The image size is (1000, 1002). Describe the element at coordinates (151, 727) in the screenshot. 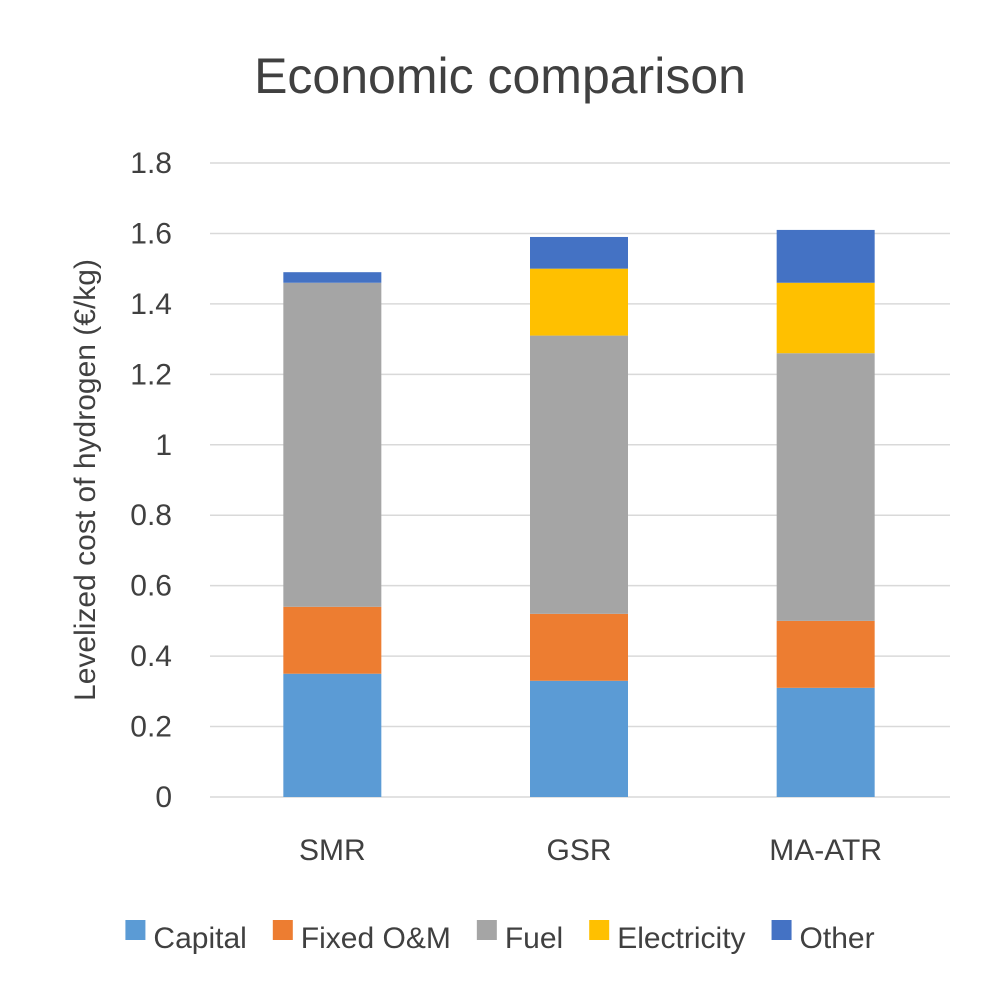

I see `y-tick-label: 0.2` at that location.